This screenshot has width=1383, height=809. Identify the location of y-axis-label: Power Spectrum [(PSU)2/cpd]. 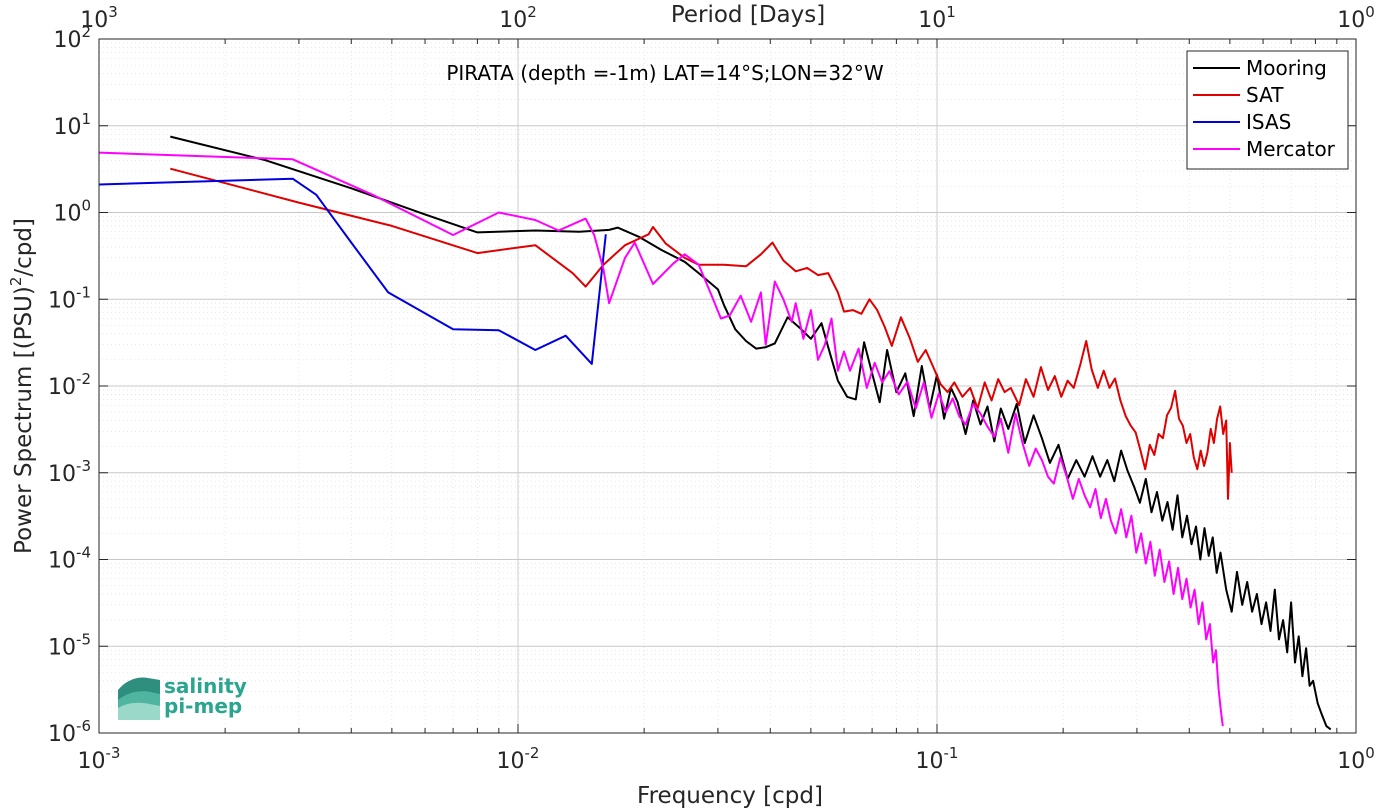
(22, 386).